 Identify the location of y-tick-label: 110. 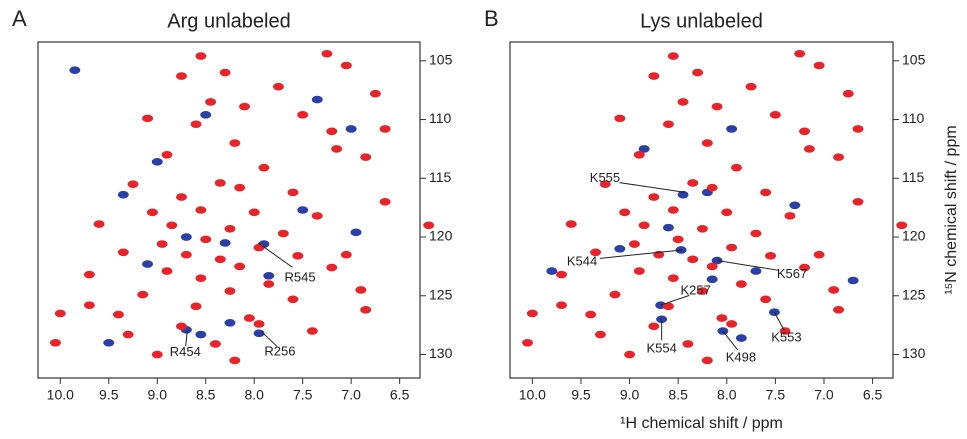
(440, 118).